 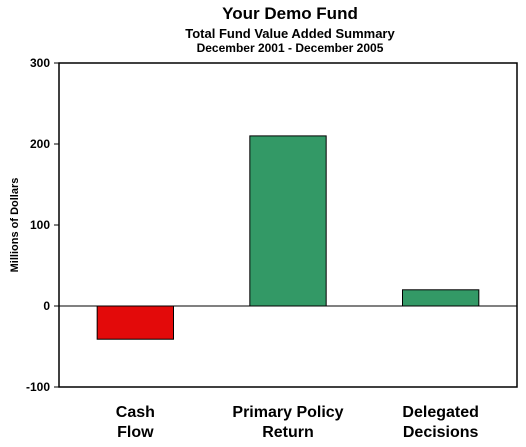 I want to click on category-label: Delegated Decisions, so click(x=440, y=422).